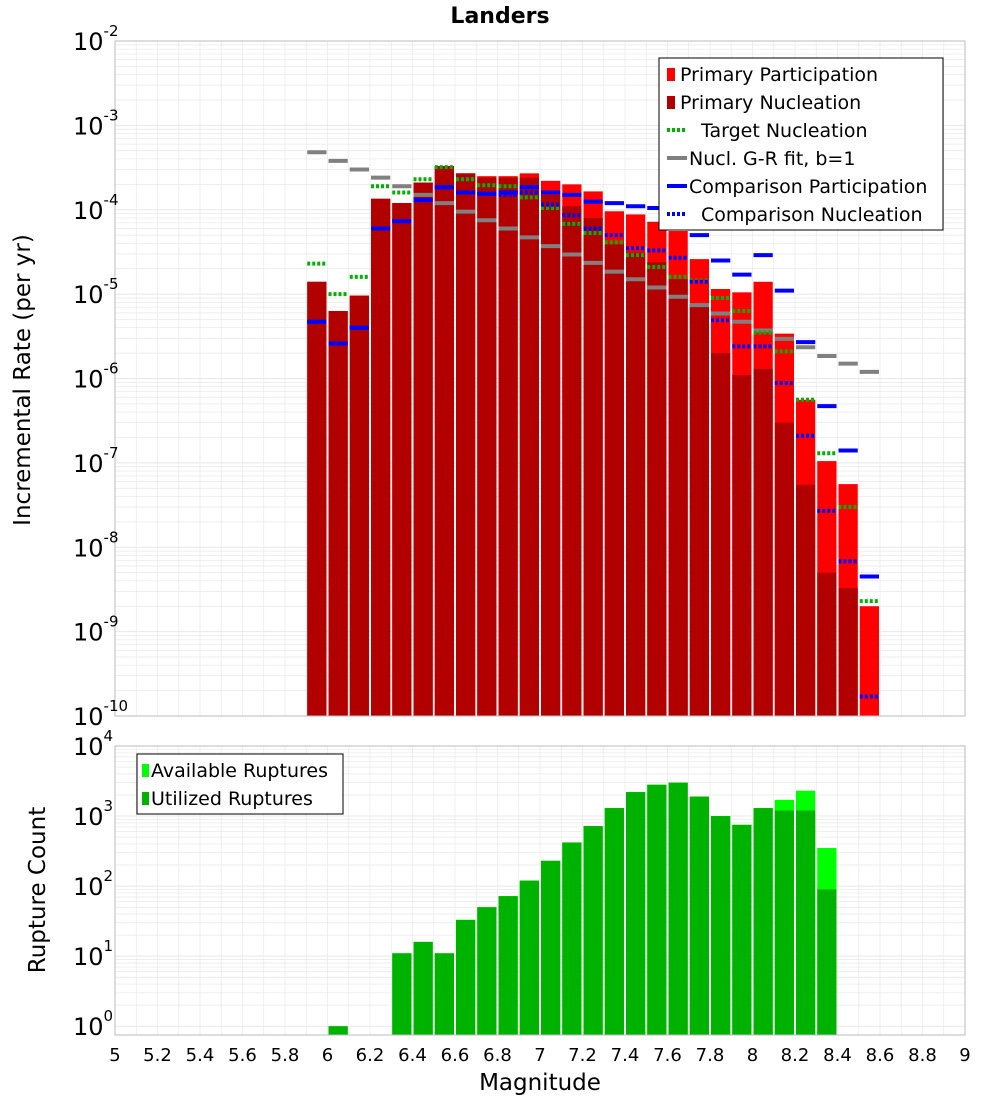 This screenshot has width=1000, height=1100. Describe the element at coordinates (100, 376) in the screenshot. I see `rate-y-ticks: 10⁻¹⁰ 10⁻⁹ 10⁻⁸ 10⁻⁷ 10⁻⁶ 10⁻⁵ 10⁻⁴ 10⁻³ 10⁻²` at that location.